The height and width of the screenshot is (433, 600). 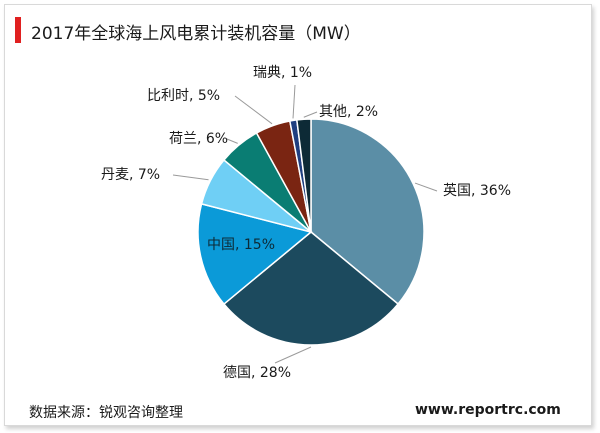 I want to click on slice-label-4: 丹麦, 7%, so click(x=130, y=175).